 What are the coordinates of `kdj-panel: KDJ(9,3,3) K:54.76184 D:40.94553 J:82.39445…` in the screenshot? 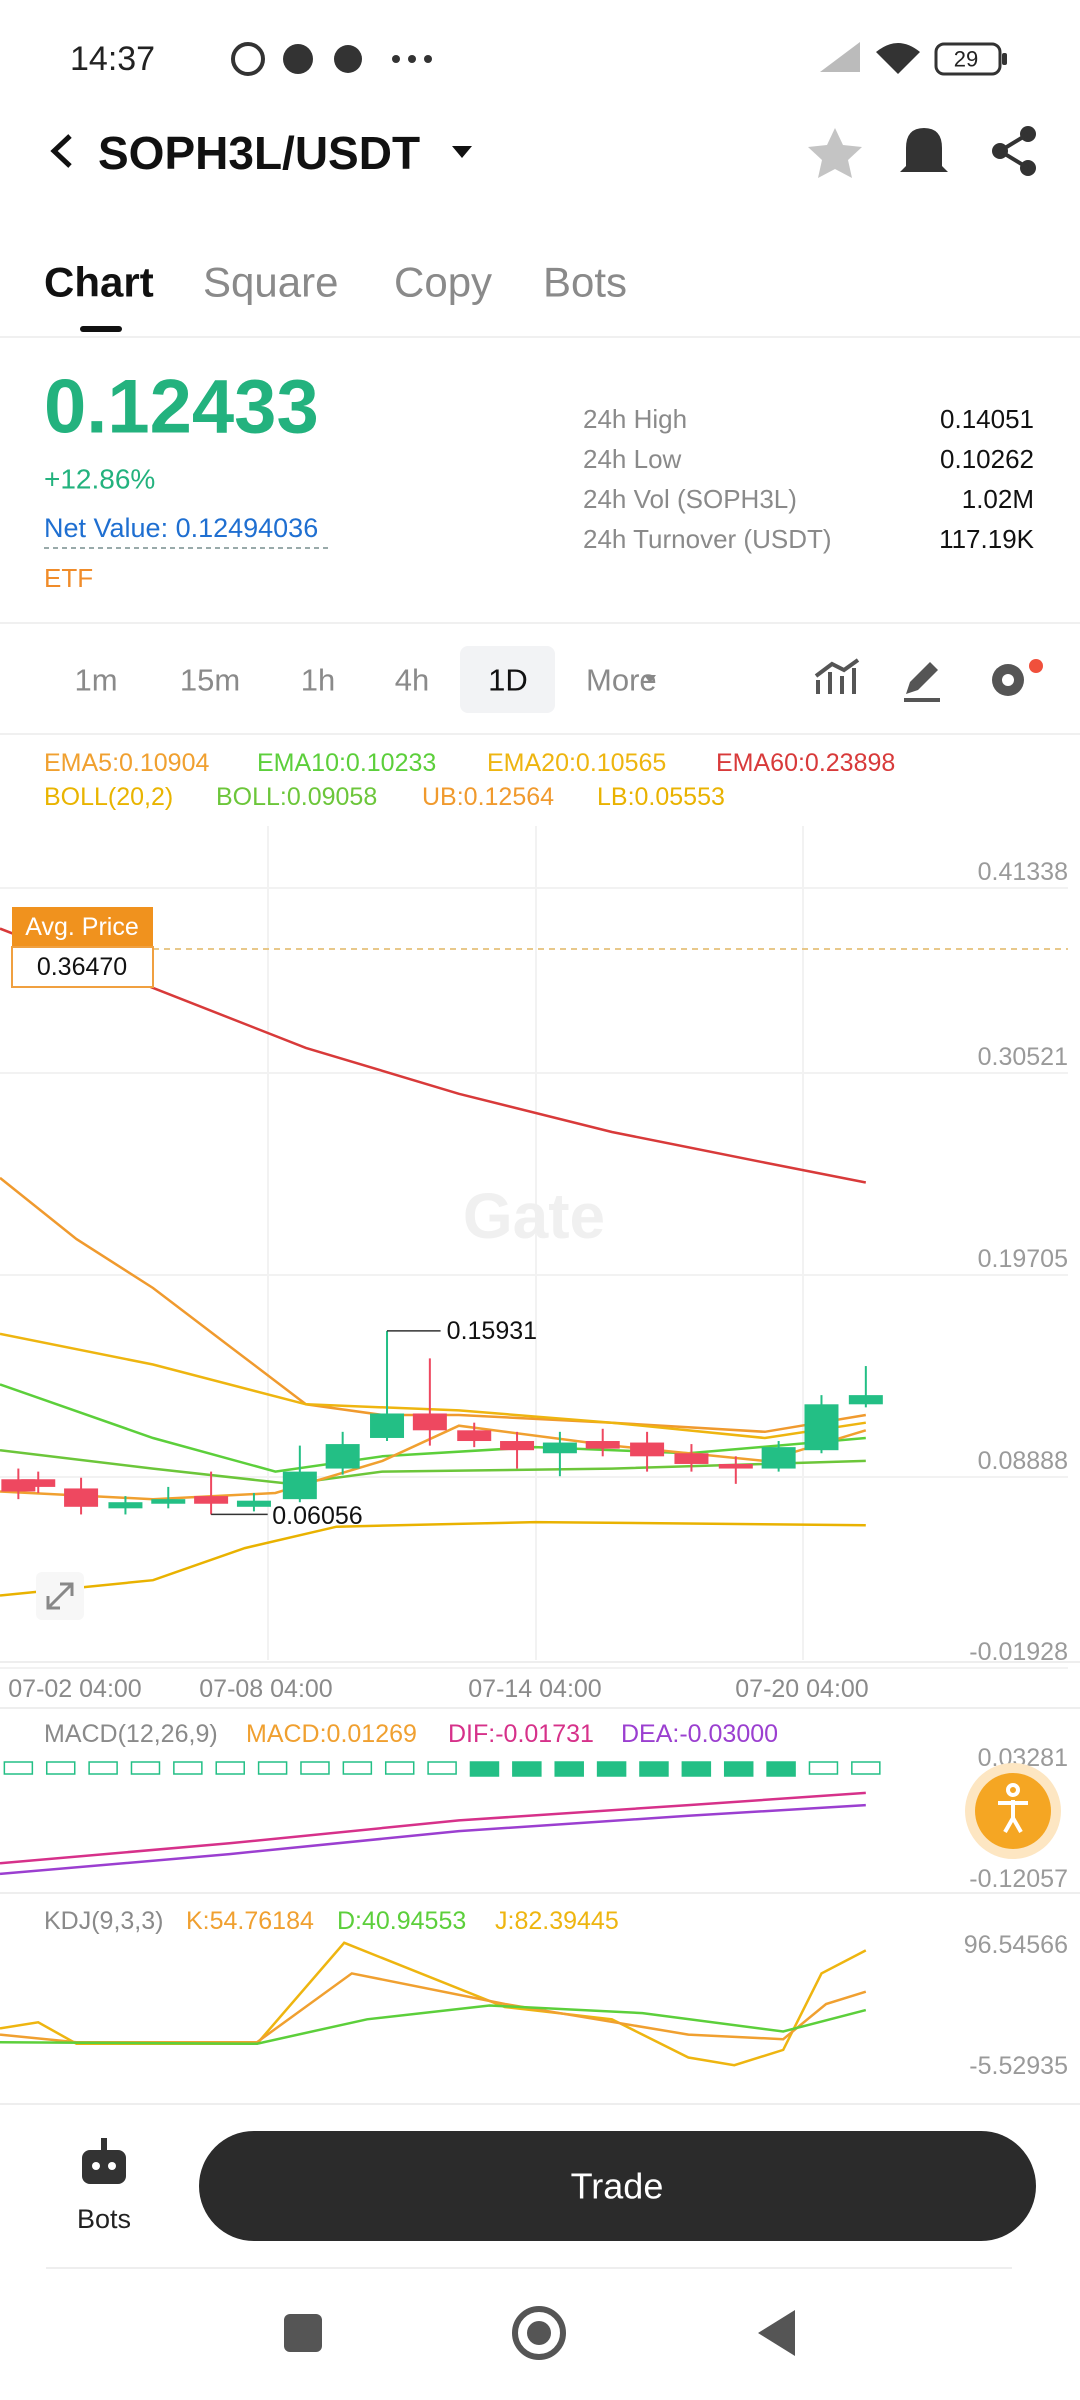 It's located at (534, 1993).